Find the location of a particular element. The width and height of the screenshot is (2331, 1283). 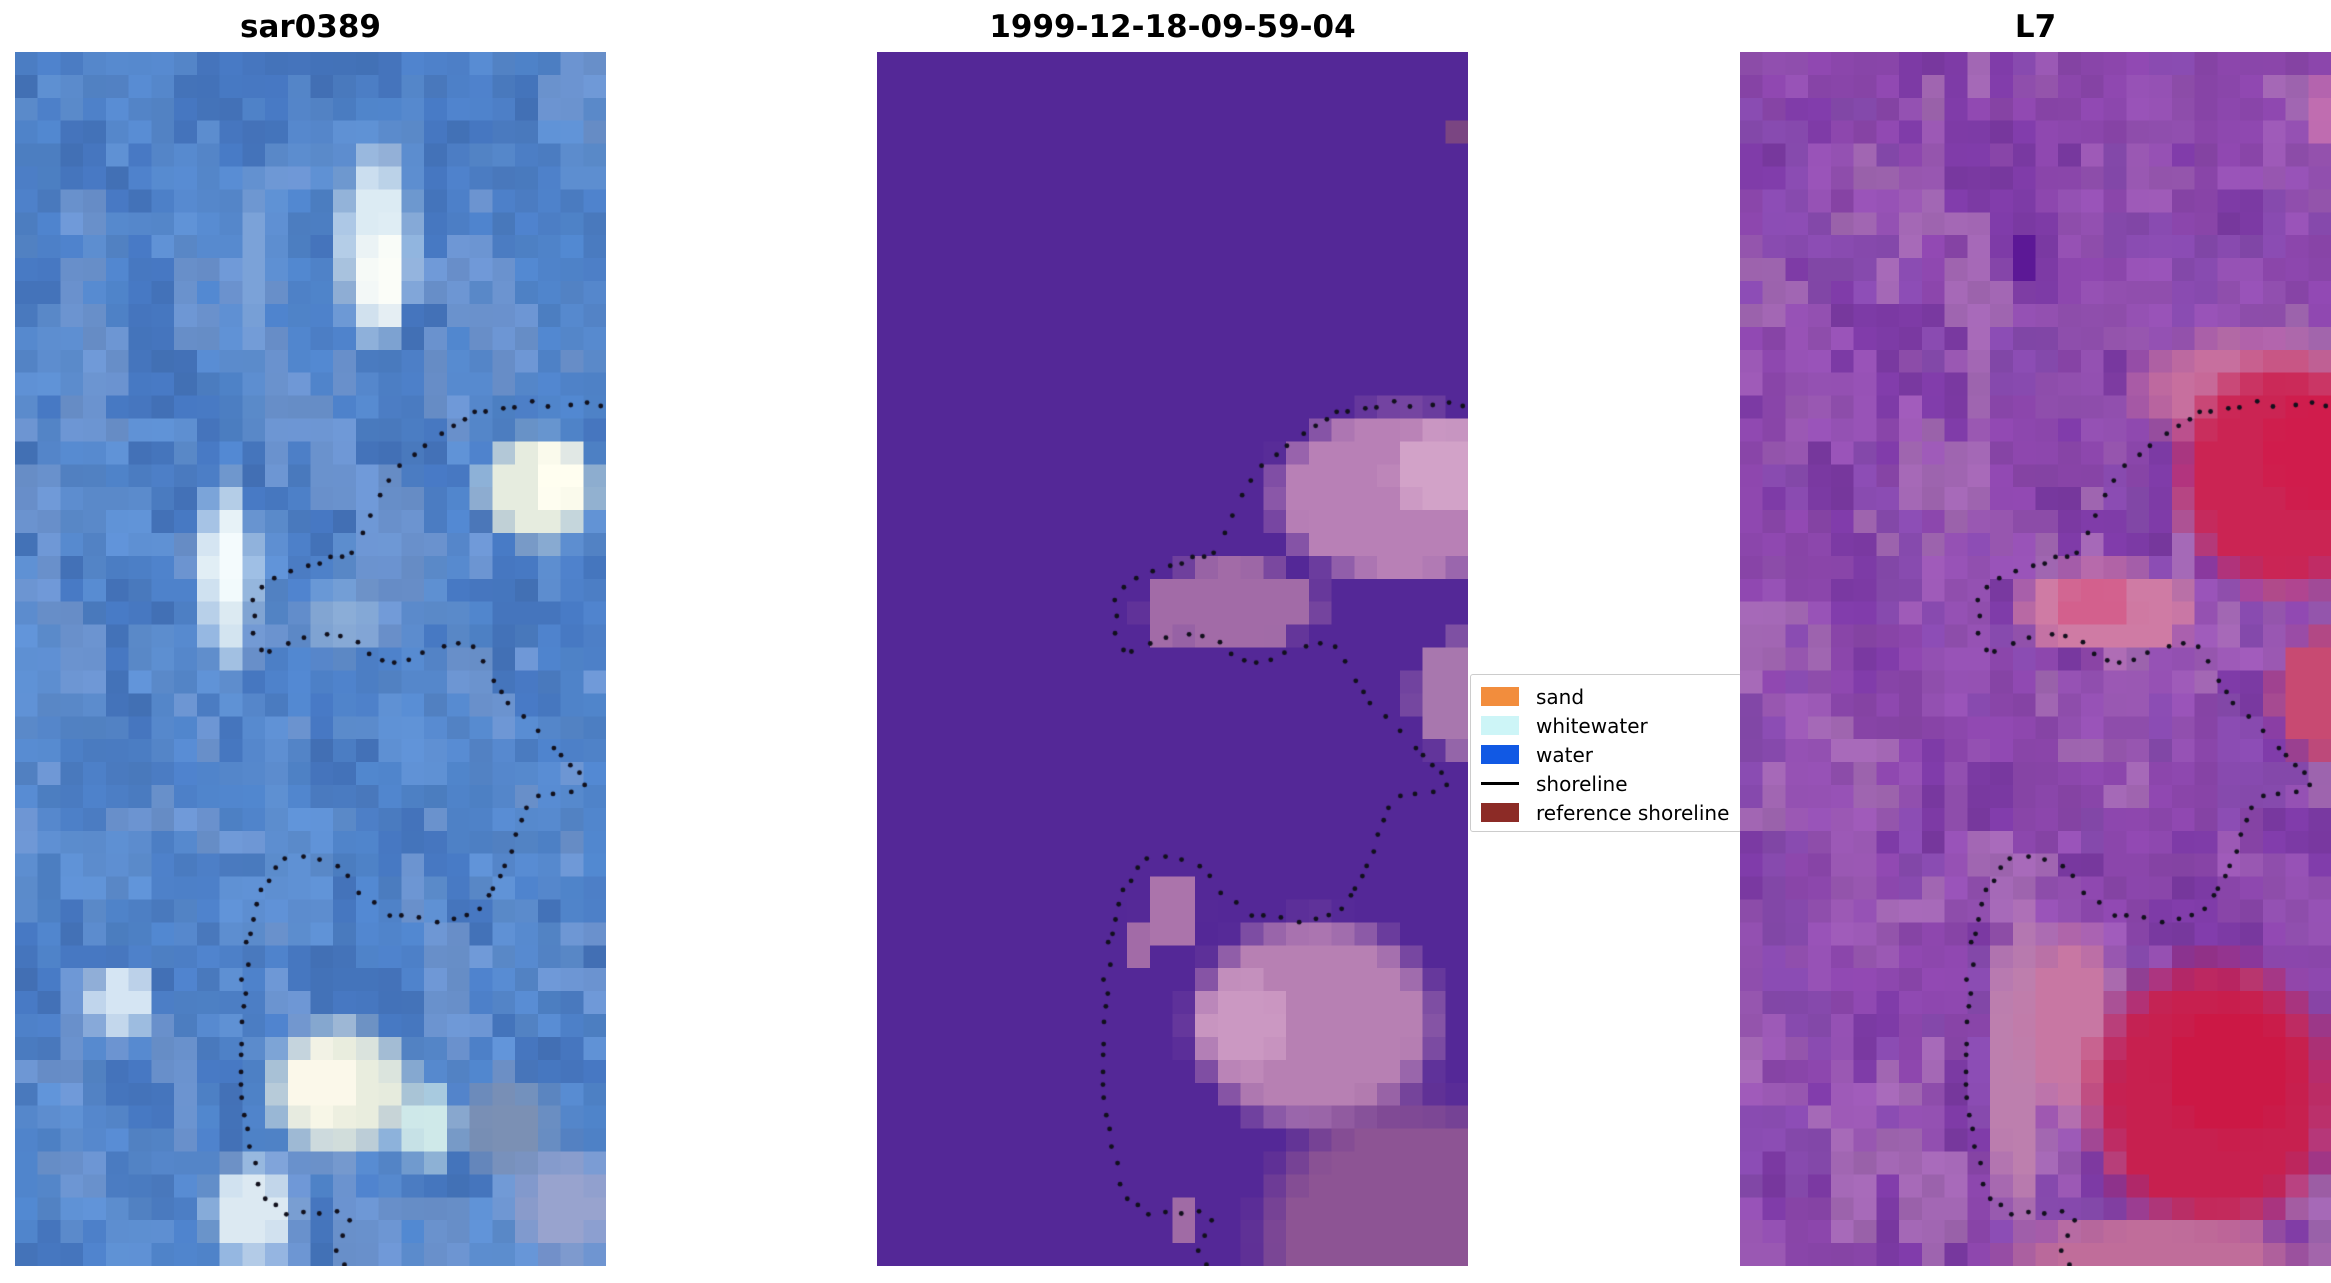

legend-entry-shoreline: shoreline is located at coordinates (1611, 783).